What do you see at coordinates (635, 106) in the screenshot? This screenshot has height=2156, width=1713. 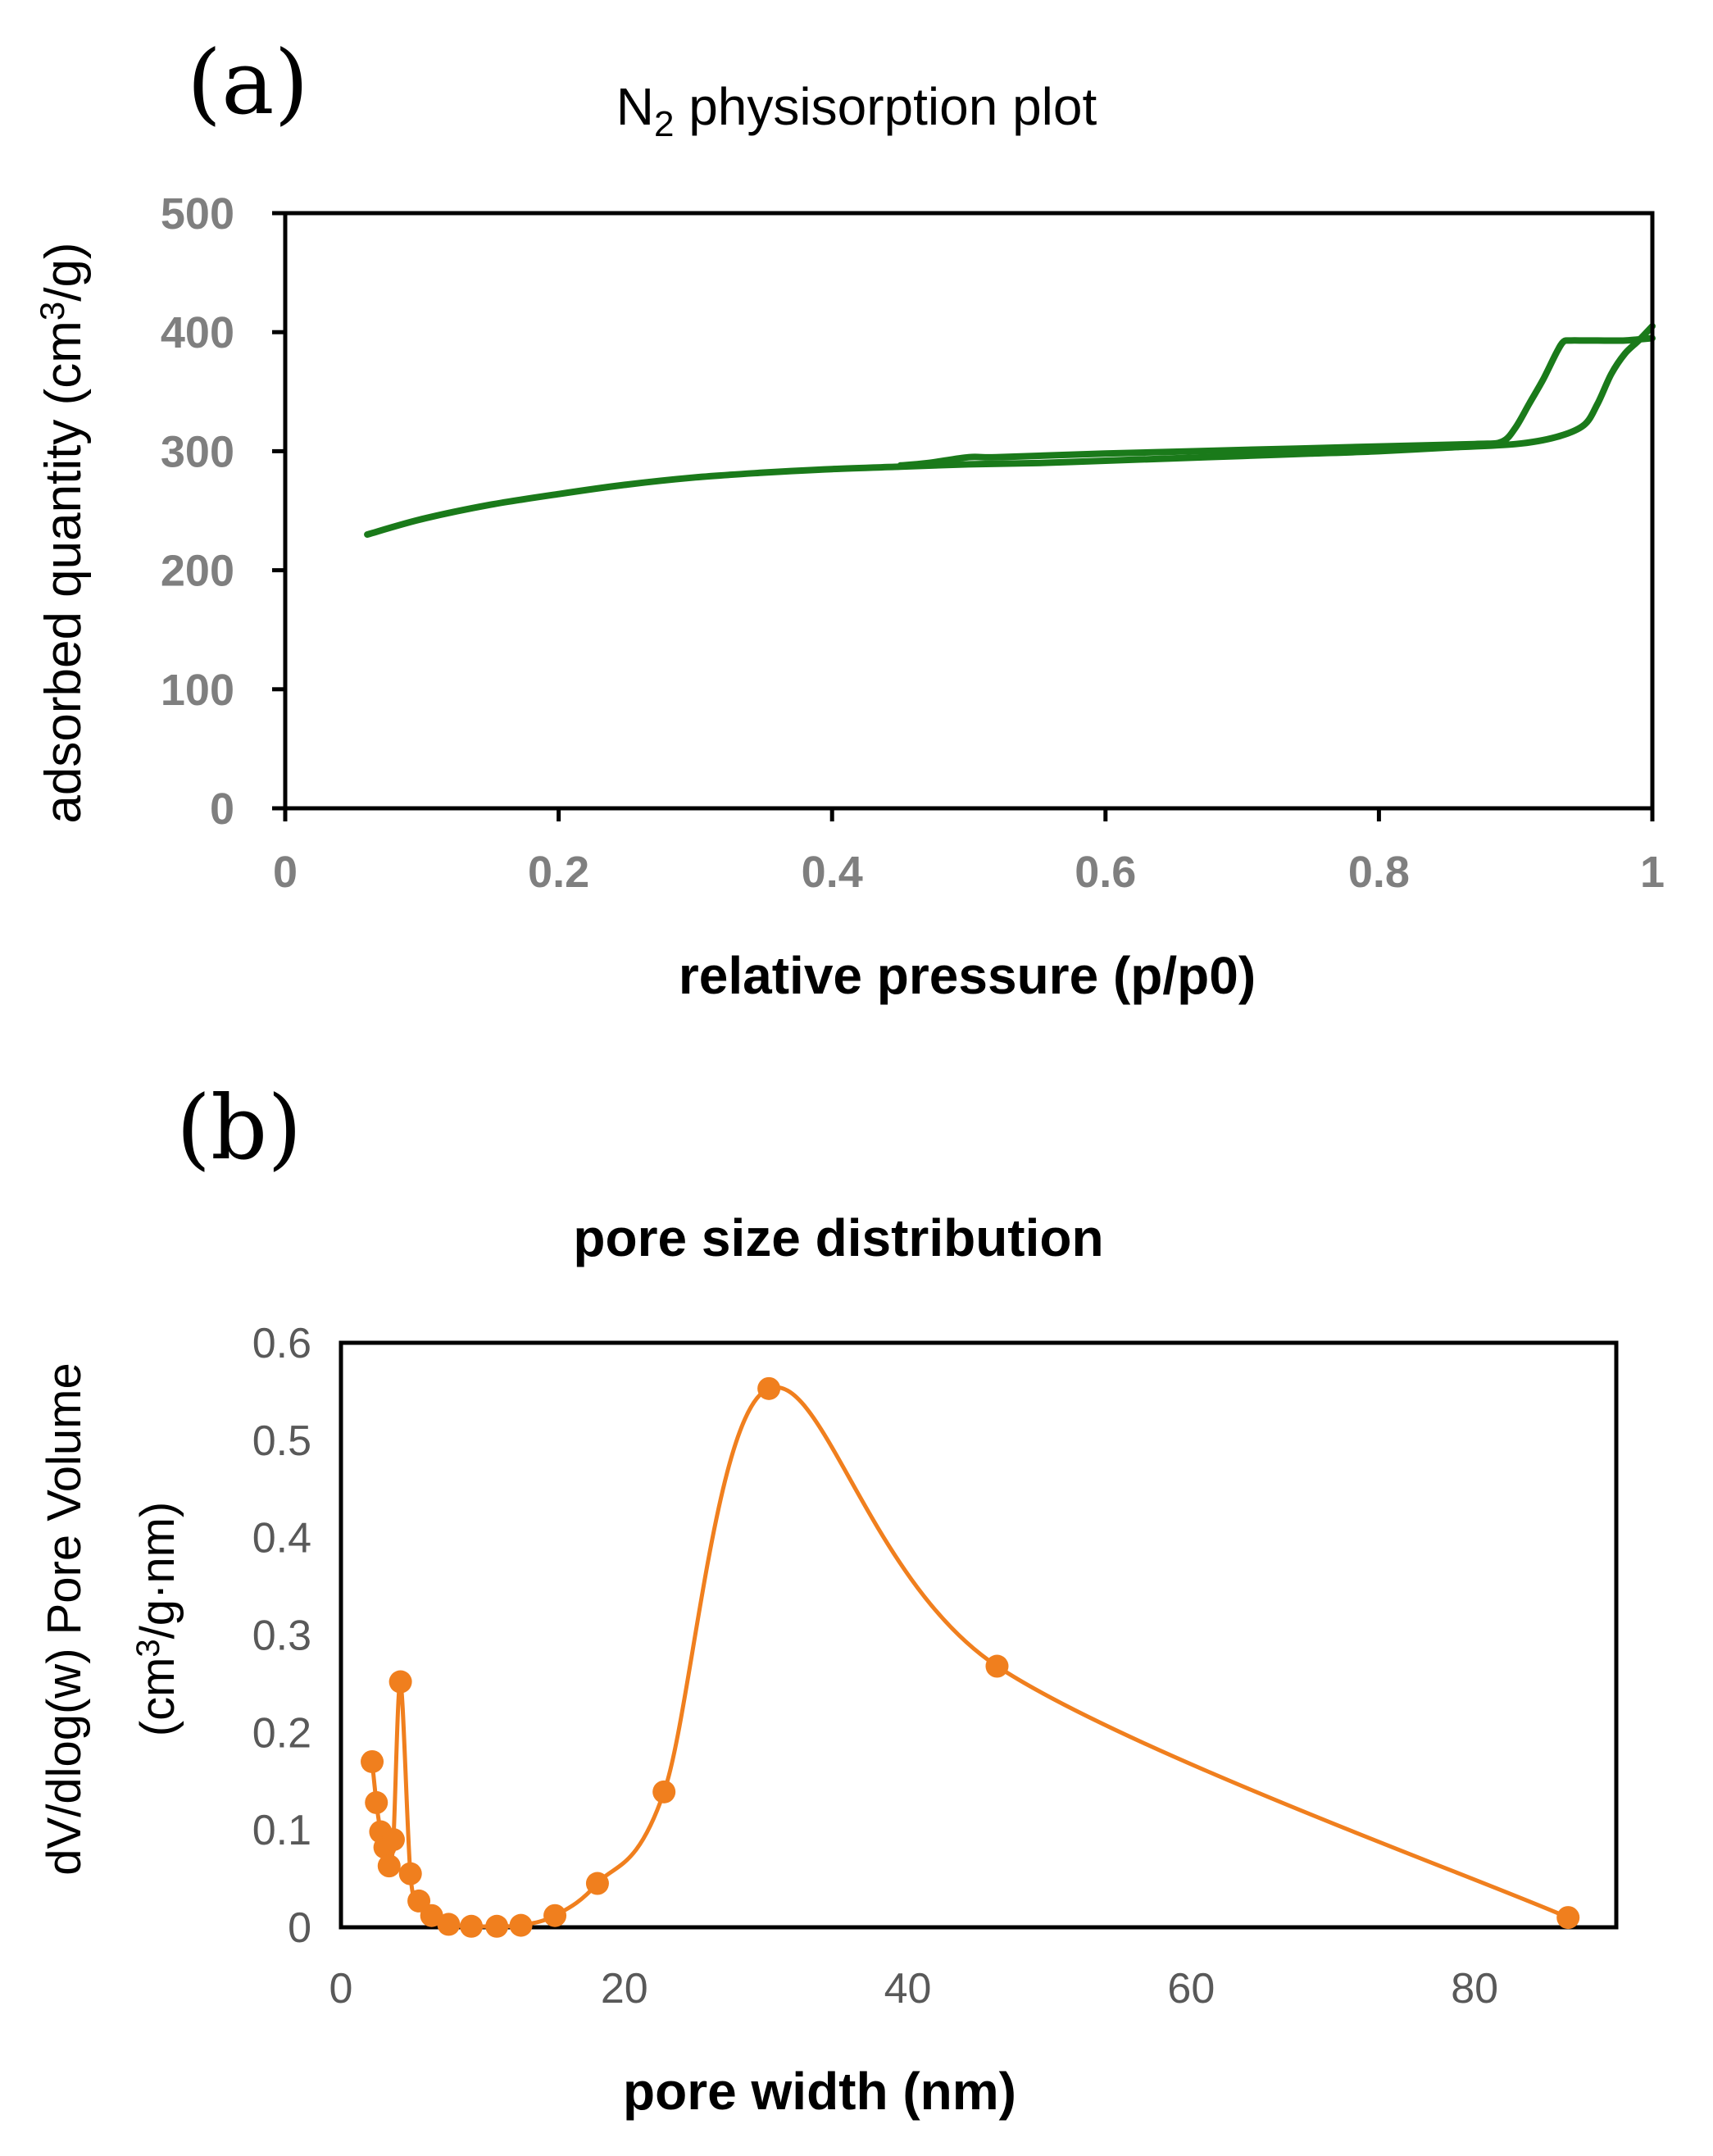 I see `panel-a-title-prefix: N` at bounding box center [635, 106].